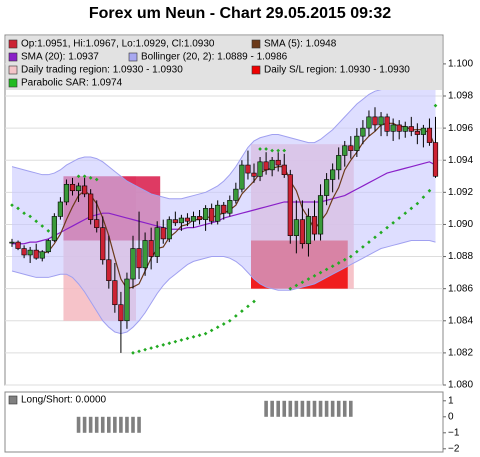 This screenshot has height=457, width=480. I want to click on y-tick-label: 1.096, so click(460, 128).